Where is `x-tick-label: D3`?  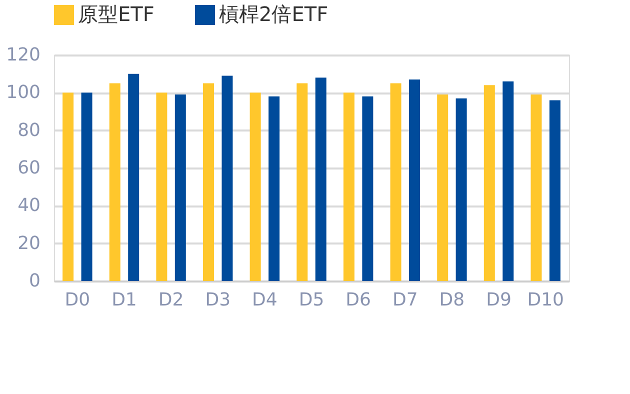
x-tick-label: D3 is located at coordinates (218, 300).